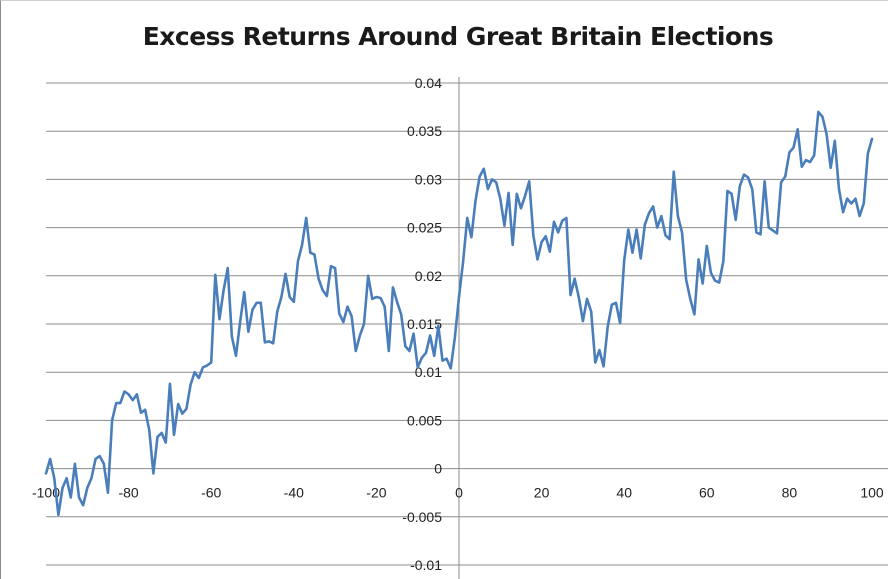 Image resolution: width=888 pixels, height=579 pixels. I want to click on x-tick-label: 80, so click(790, 493).